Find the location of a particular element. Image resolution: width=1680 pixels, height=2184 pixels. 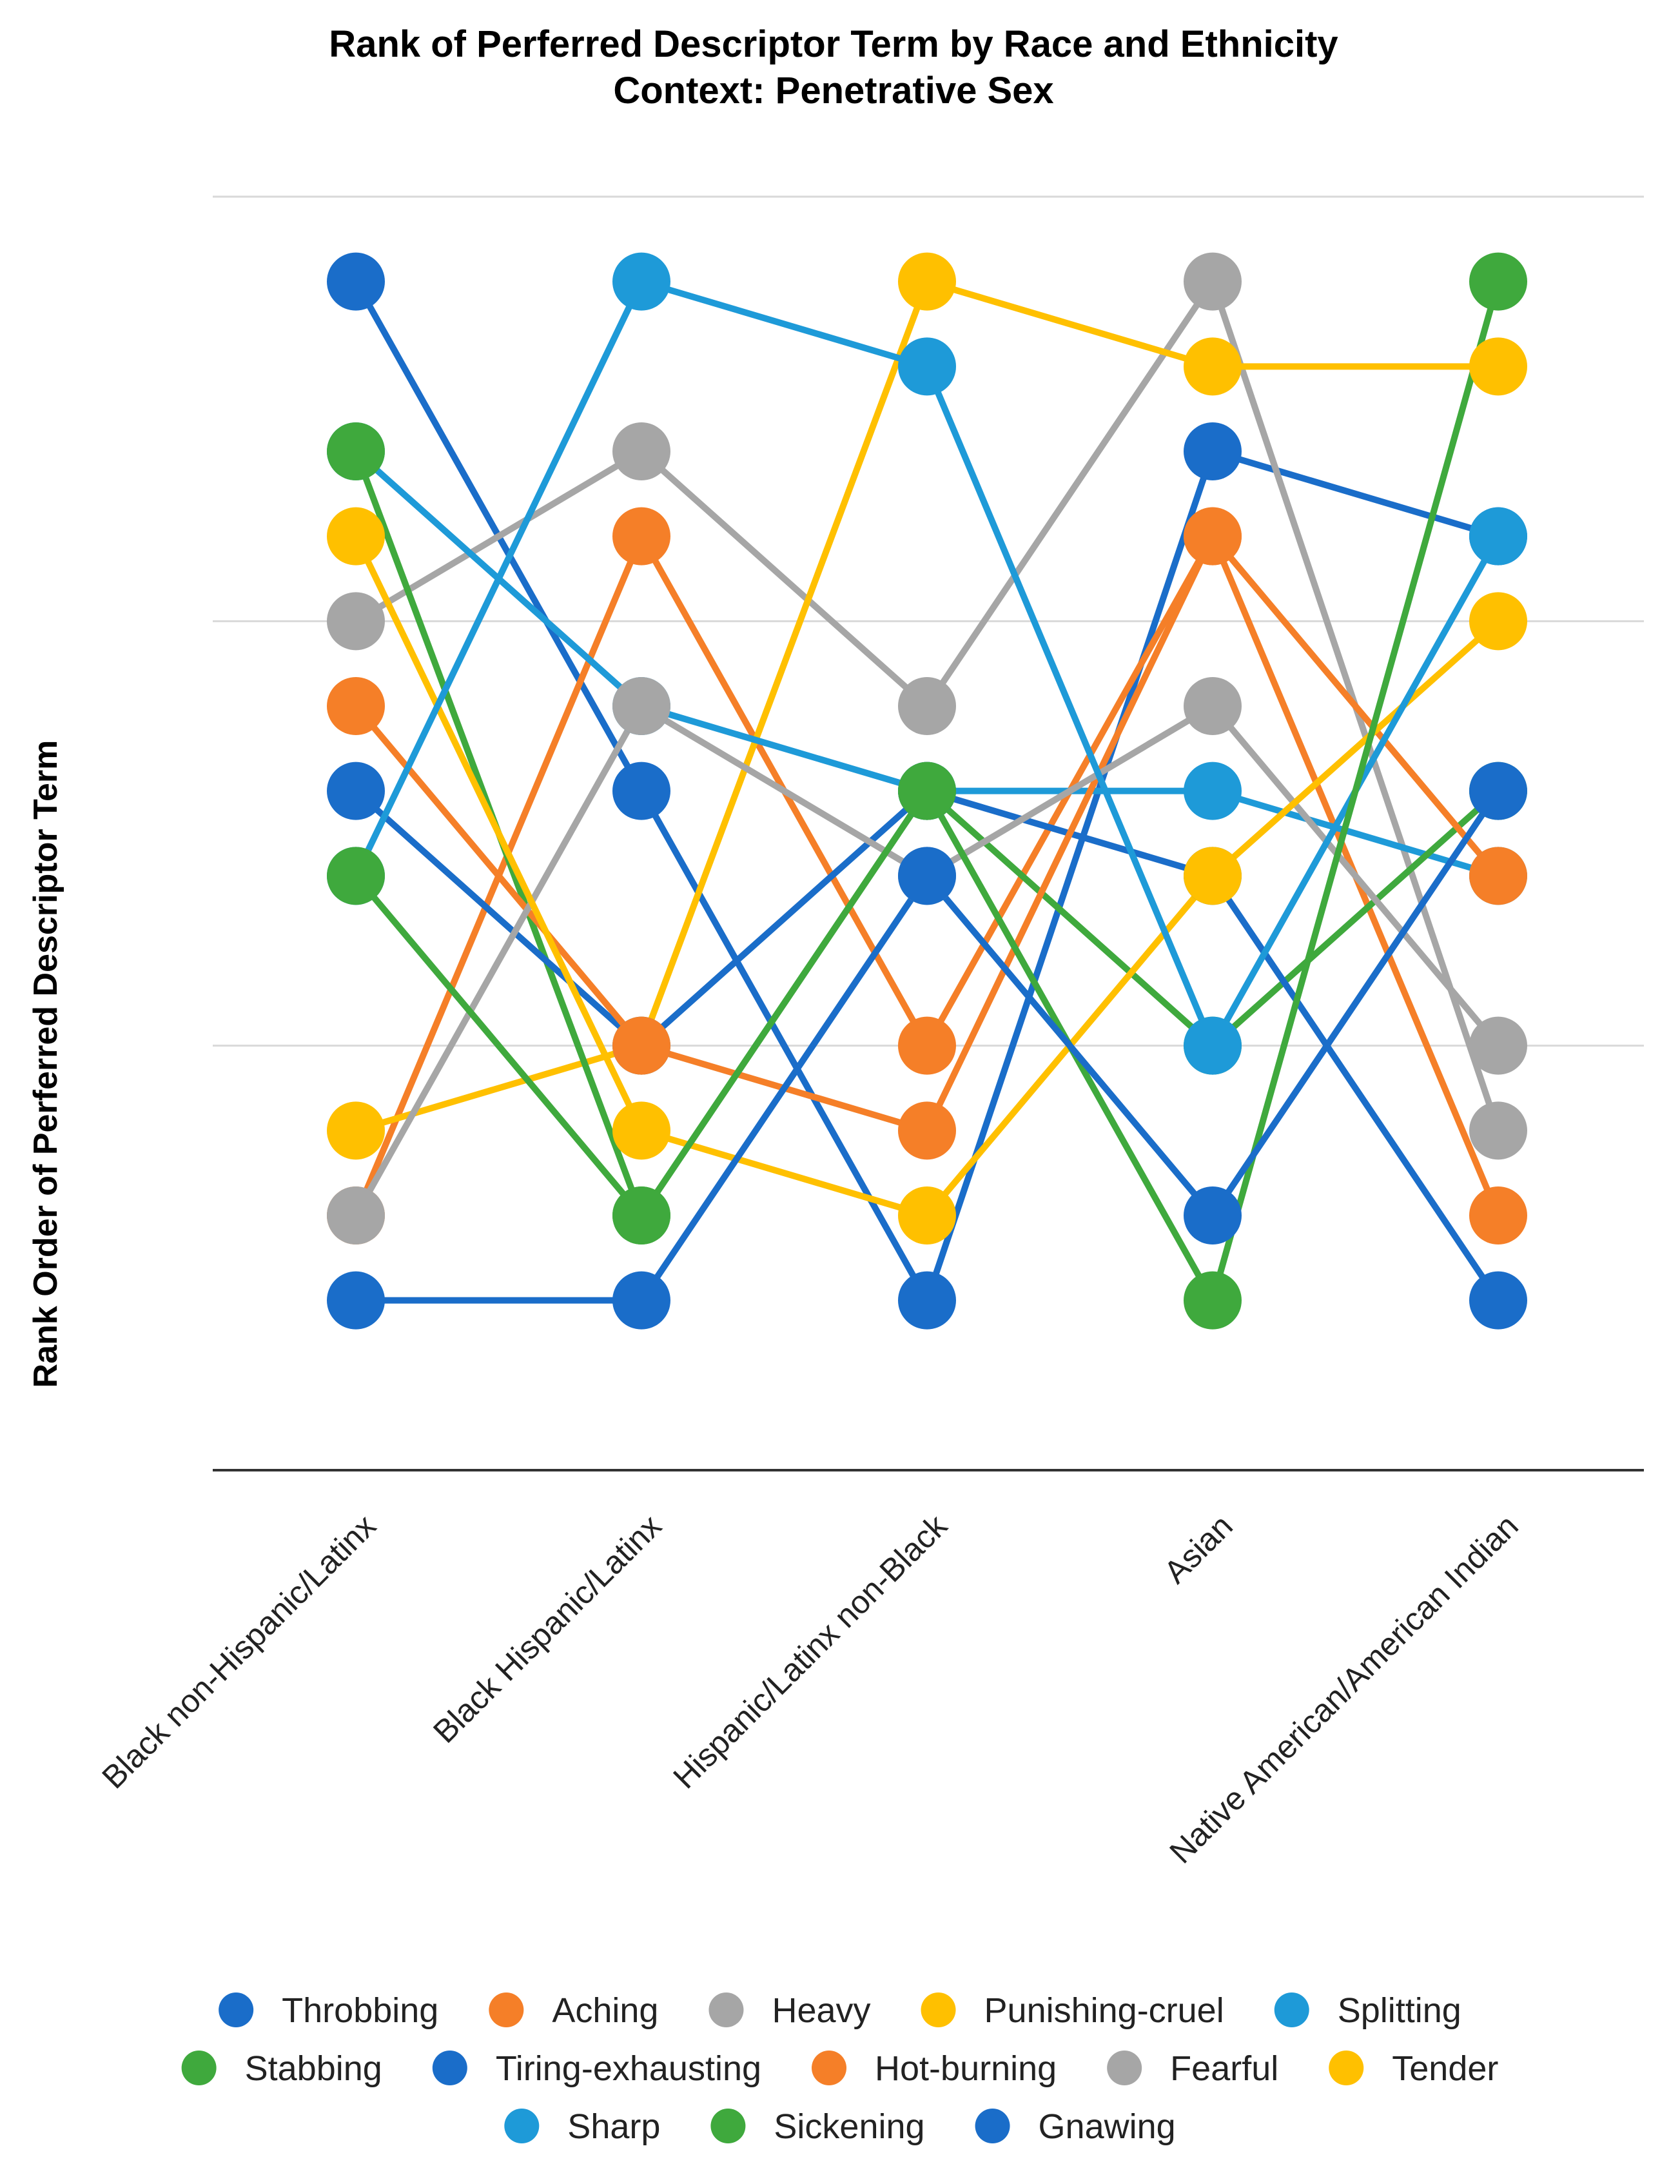

legend-label: Heavy is located at coordinates (821, 2010).